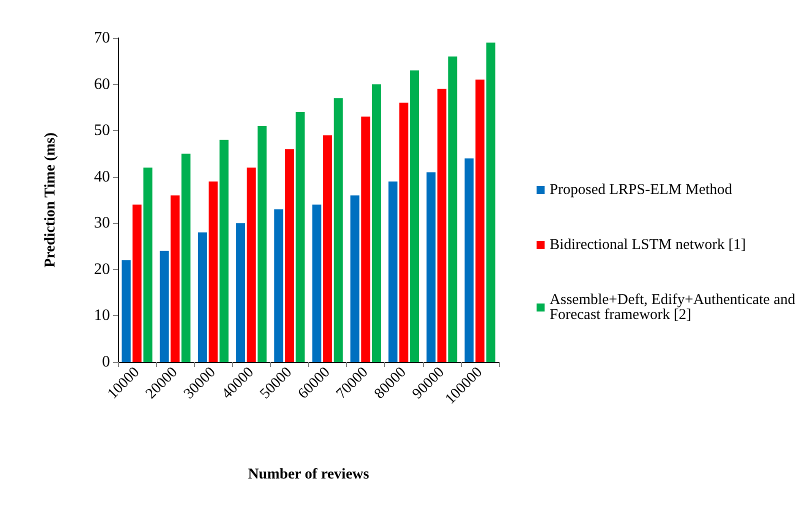 Image resolution: width=809 pixels, height=505 pixels. What do you see at coordinates (102, 131) in the screenshot?
I see `y-tick-label: 50` at bounding box center [102, 131].